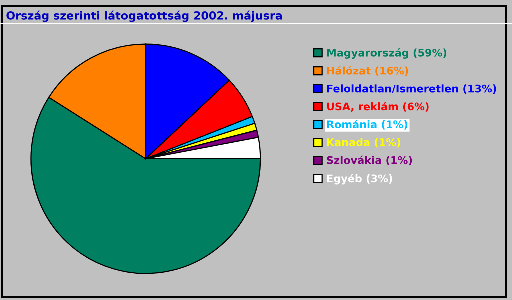  Describe the element at coordinates (369, 161) in the screenshot. I see `legend-label: Szlovákia (1%)` at that location.